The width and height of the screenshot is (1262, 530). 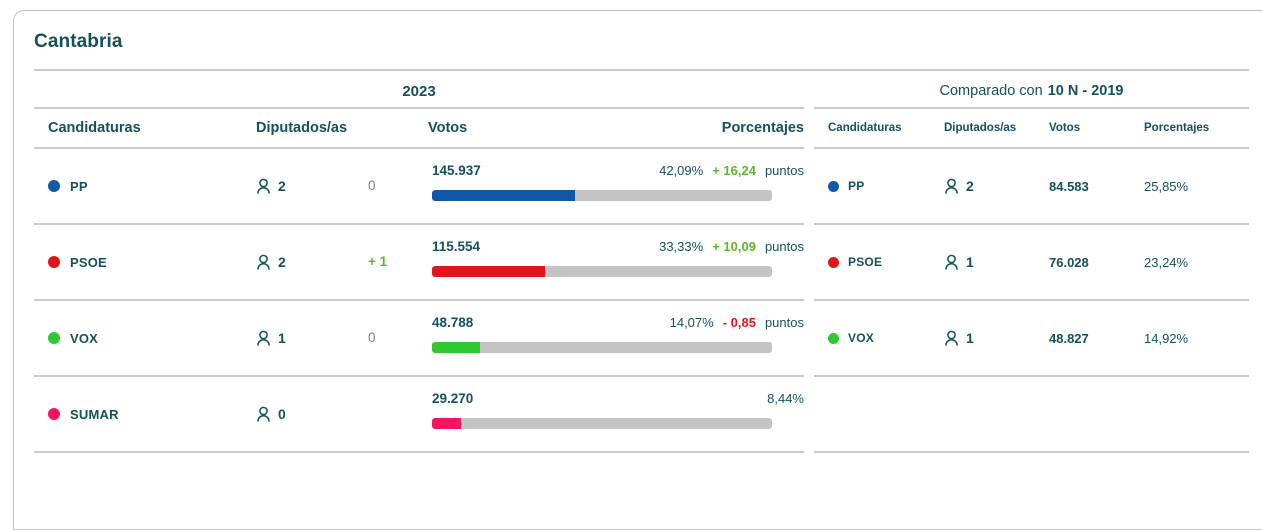 What do you see at coordinates (1166, 186) in the screenshot?
I see `percent-value: 25,85%` at bounding box center [1166, 186].